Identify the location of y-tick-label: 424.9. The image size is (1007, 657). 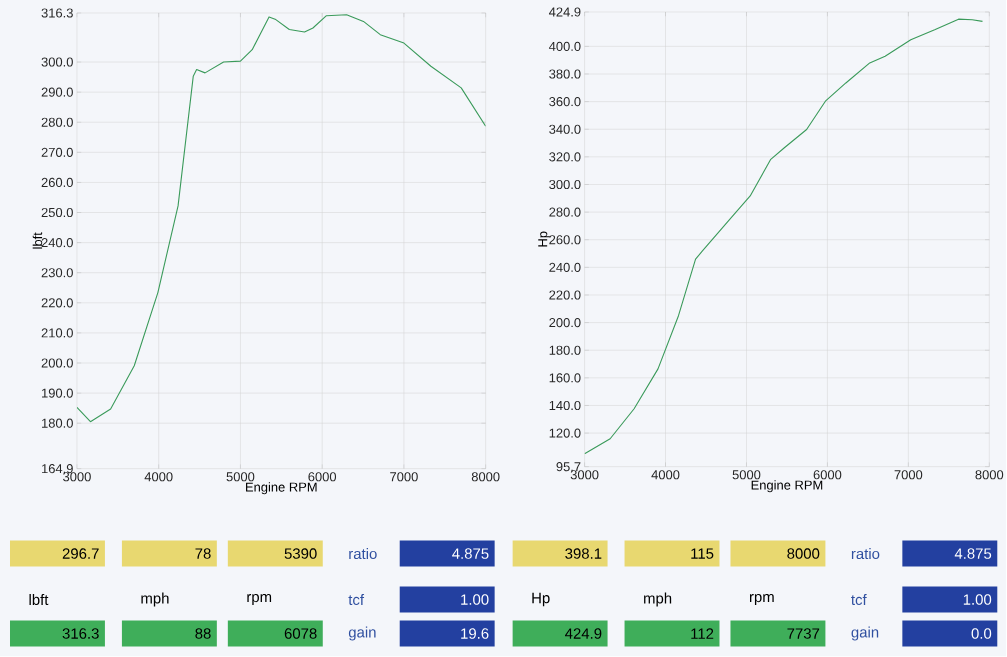
(564, 12).